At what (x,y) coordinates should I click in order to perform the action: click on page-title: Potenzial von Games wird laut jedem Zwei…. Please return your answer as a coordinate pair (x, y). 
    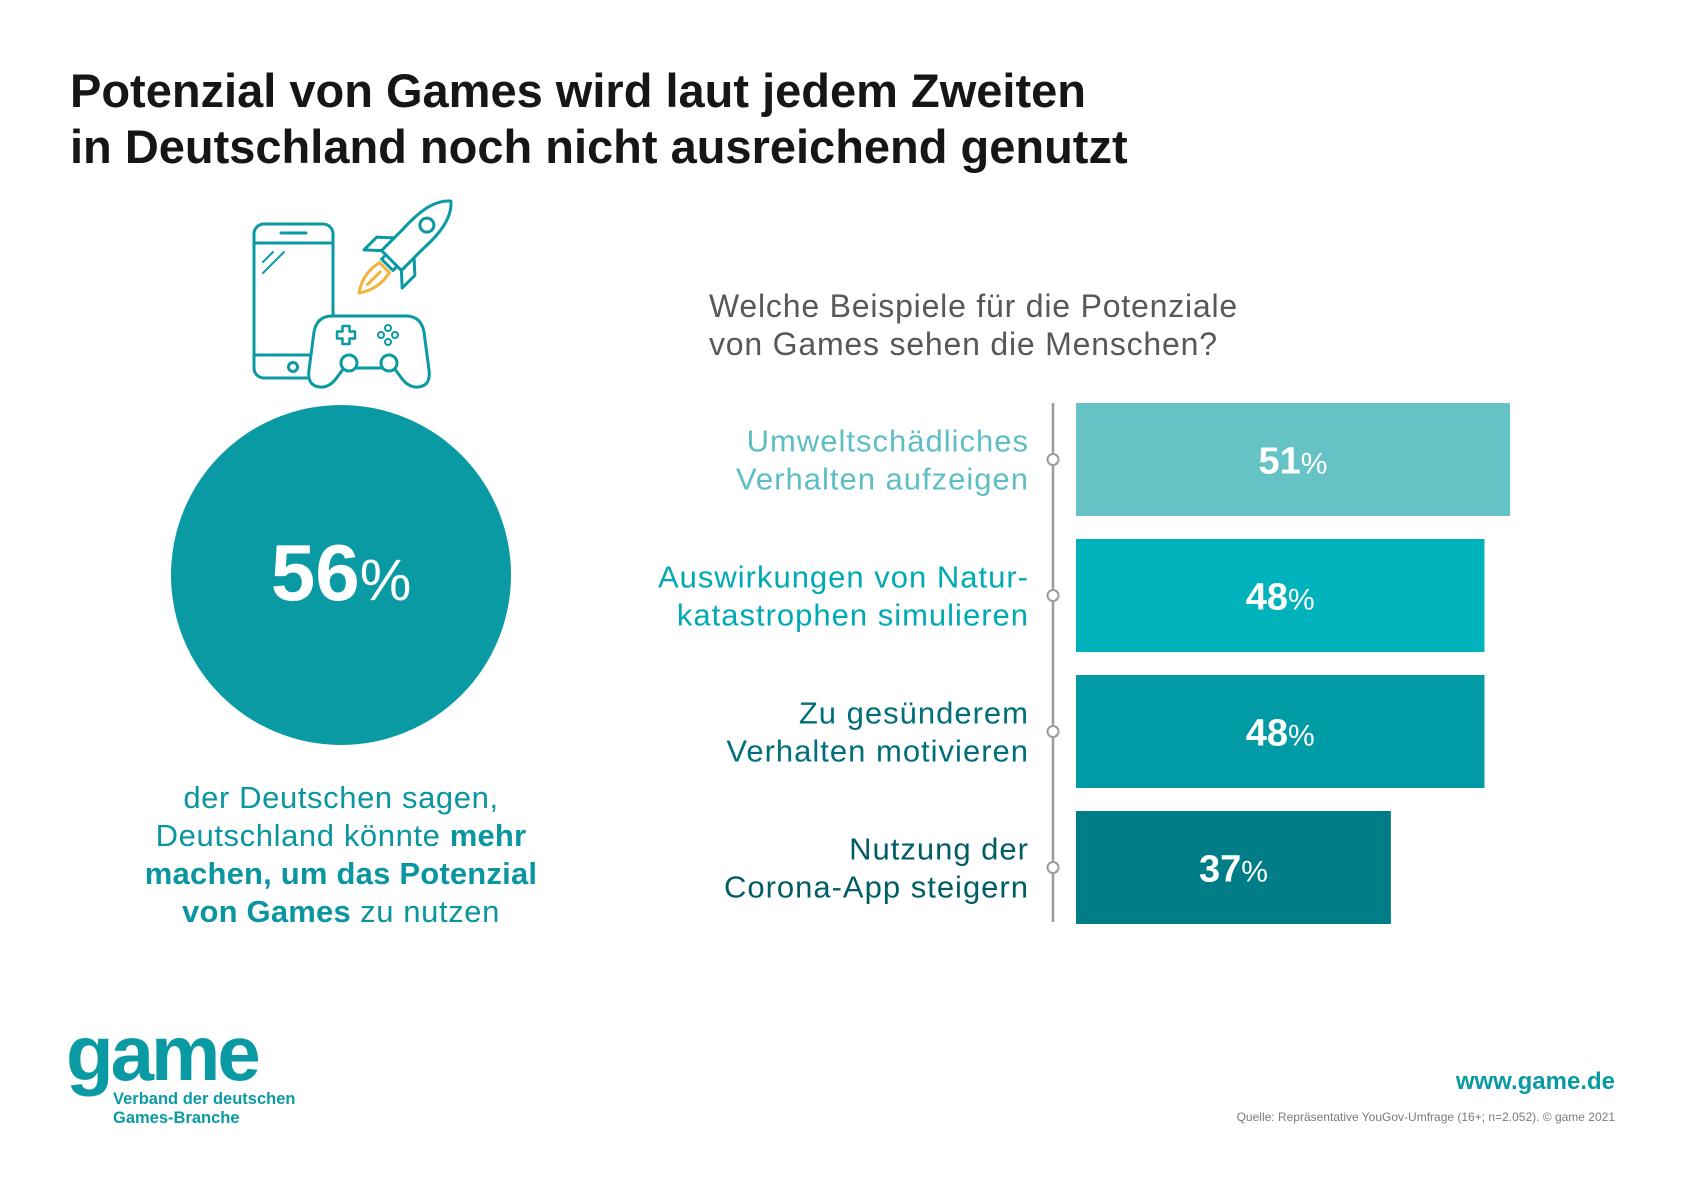
    Looking at the image, I should click on (599, 118).